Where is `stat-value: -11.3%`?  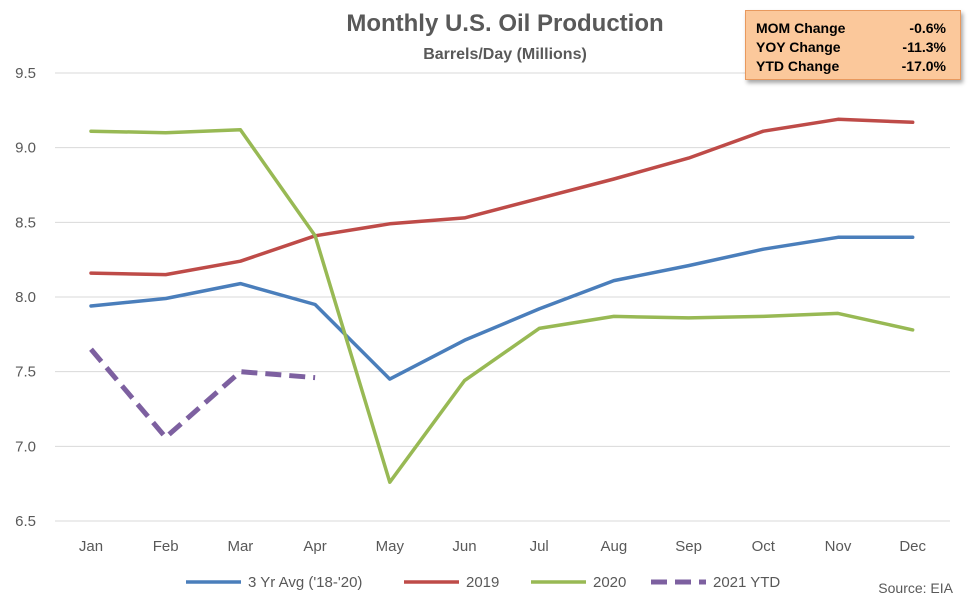 stat-value: -11.3% is located at coordinates (924, 47).